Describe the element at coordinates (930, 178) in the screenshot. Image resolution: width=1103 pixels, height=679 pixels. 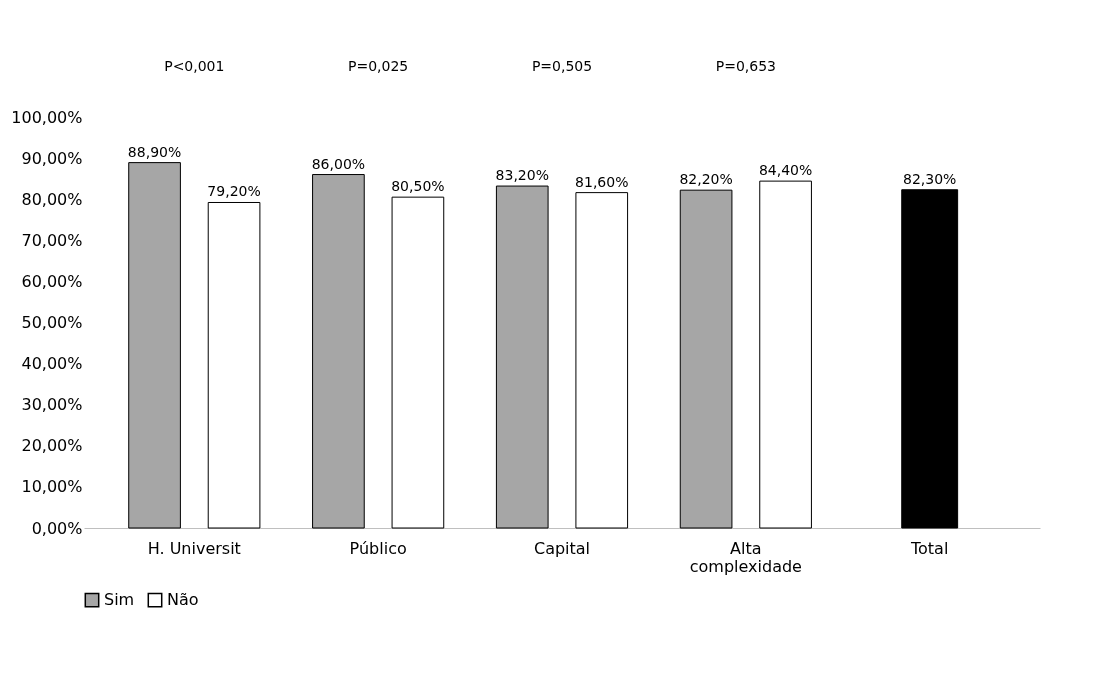
I see `data-label: 82,30%` at that location.